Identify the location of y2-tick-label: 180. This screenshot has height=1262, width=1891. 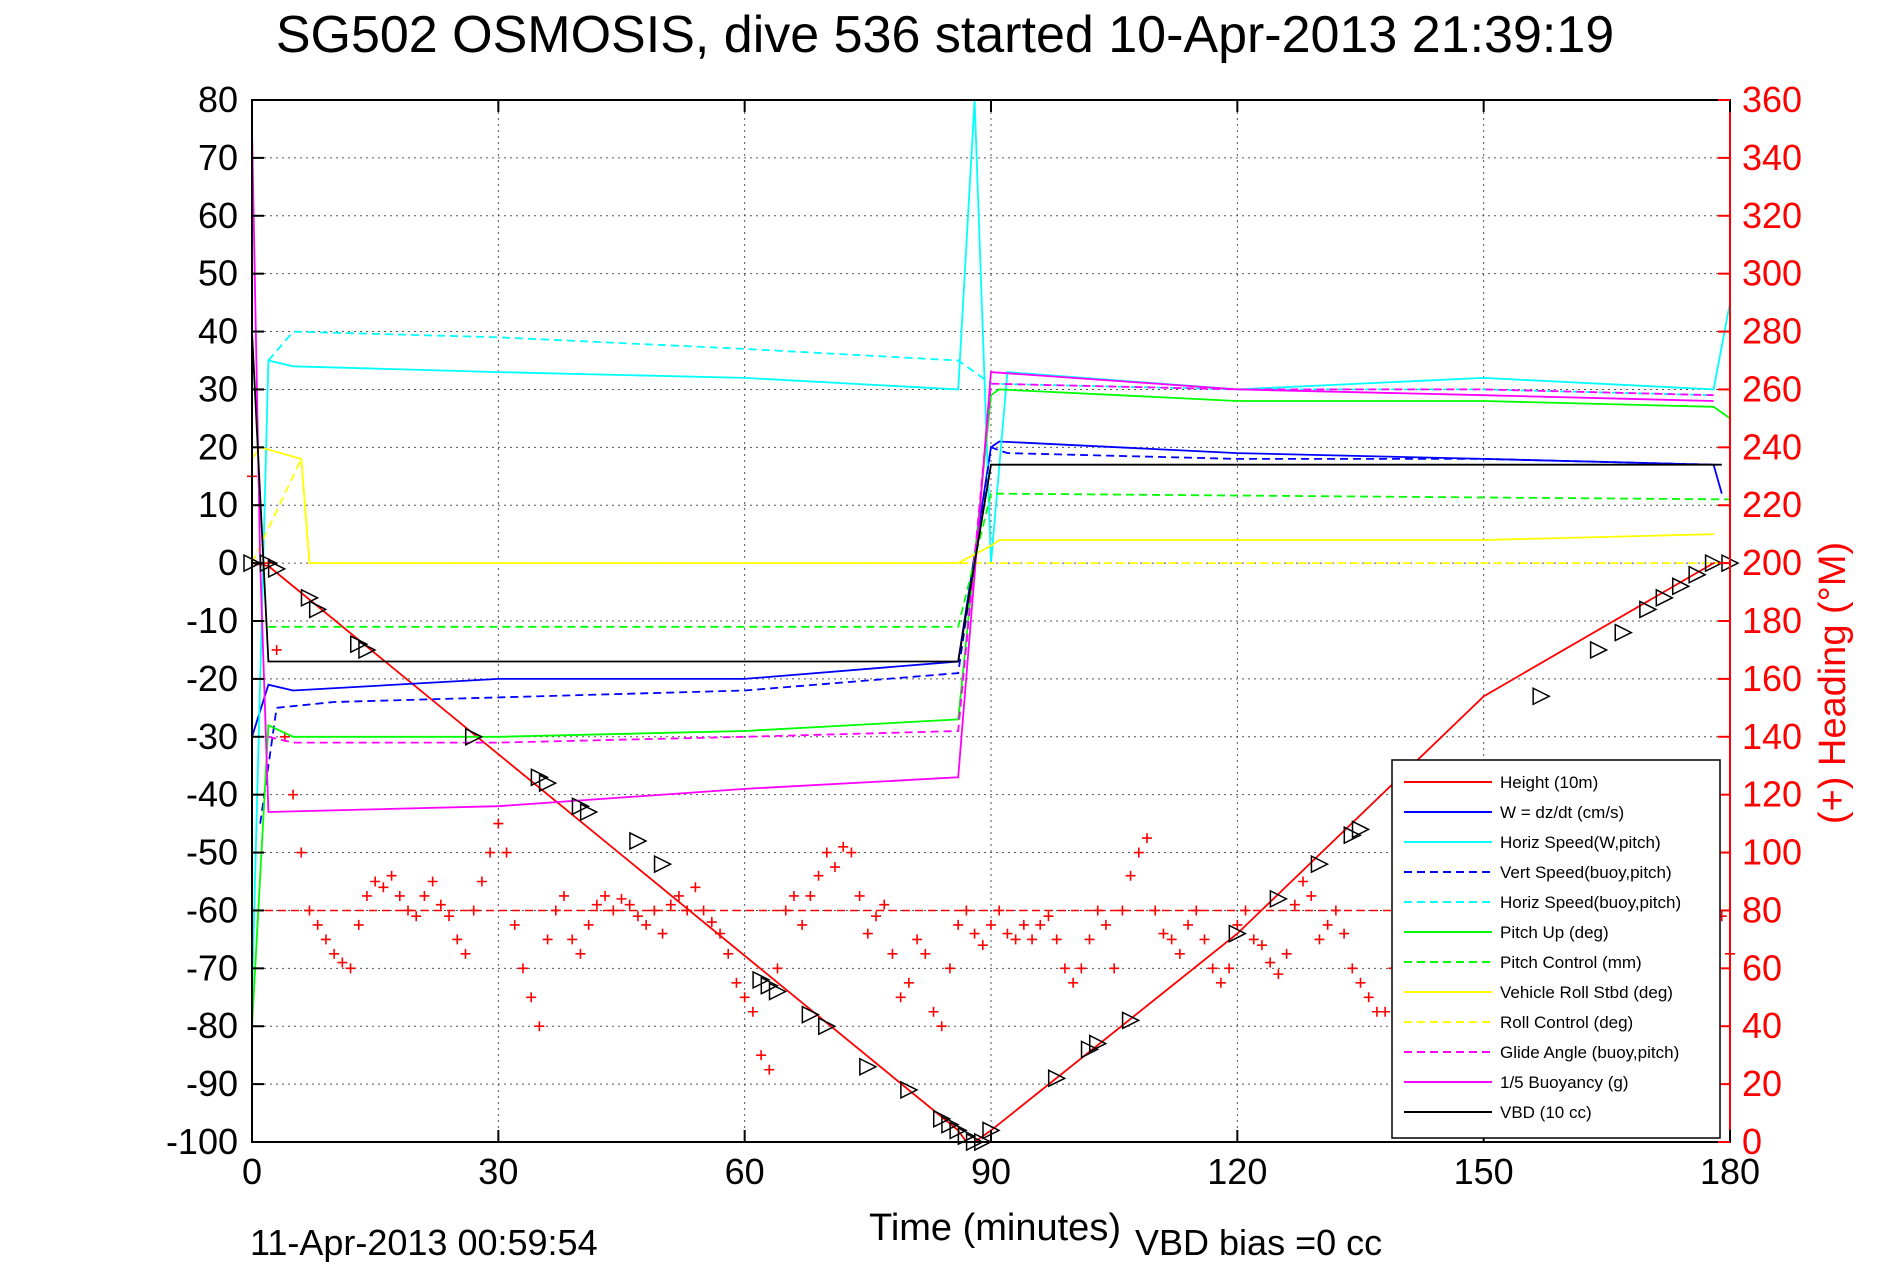
(1772, 620).